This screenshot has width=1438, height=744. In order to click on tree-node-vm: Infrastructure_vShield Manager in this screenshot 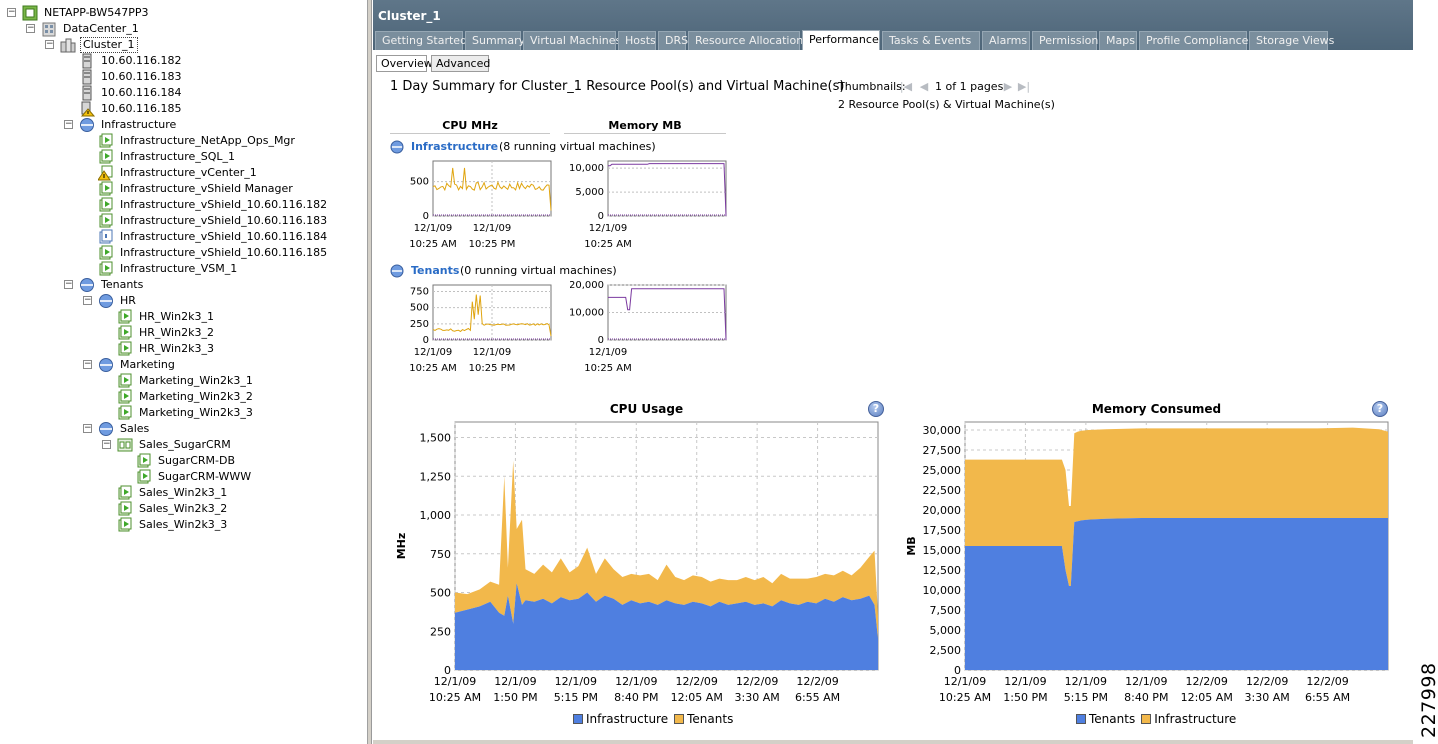, I will do `click(183, 189)`.